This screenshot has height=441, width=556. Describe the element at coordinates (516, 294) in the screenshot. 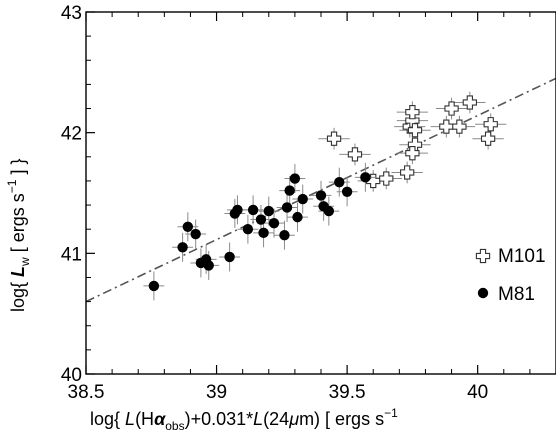

I see `legend-label-m81: M81` at that location.